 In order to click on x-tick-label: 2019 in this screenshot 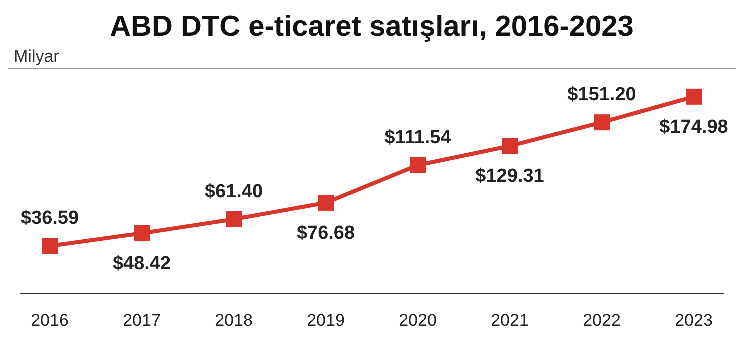, I will do `click(326, 320)`.